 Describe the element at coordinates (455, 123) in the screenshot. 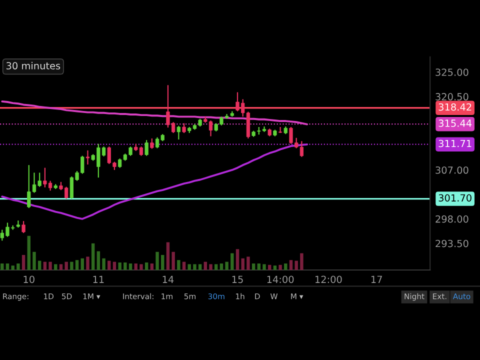

I see `ref-line-label: 315.44` at that location.